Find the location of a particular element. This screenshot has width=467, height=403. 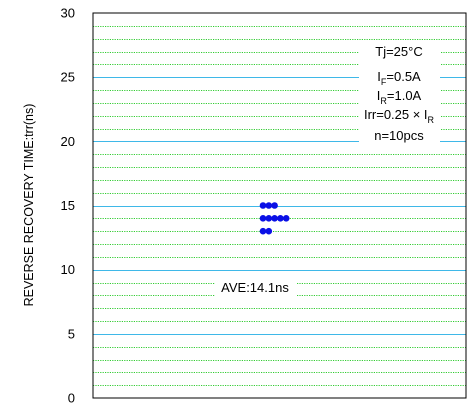

y-tick-labels: 0 5 10 15 20 25 30 is located at coordinates (68, 204).